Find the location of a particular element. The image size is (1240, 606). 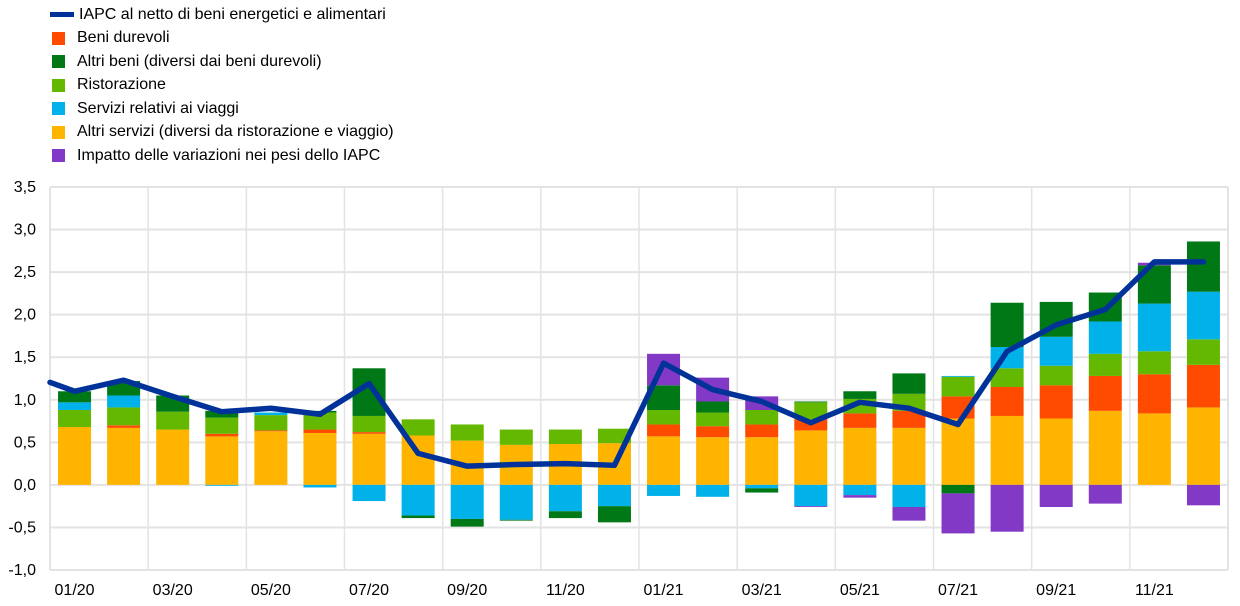

legend-item: Altri beni (diversi dai beni durevoli) is located at coordinates (222, 62).